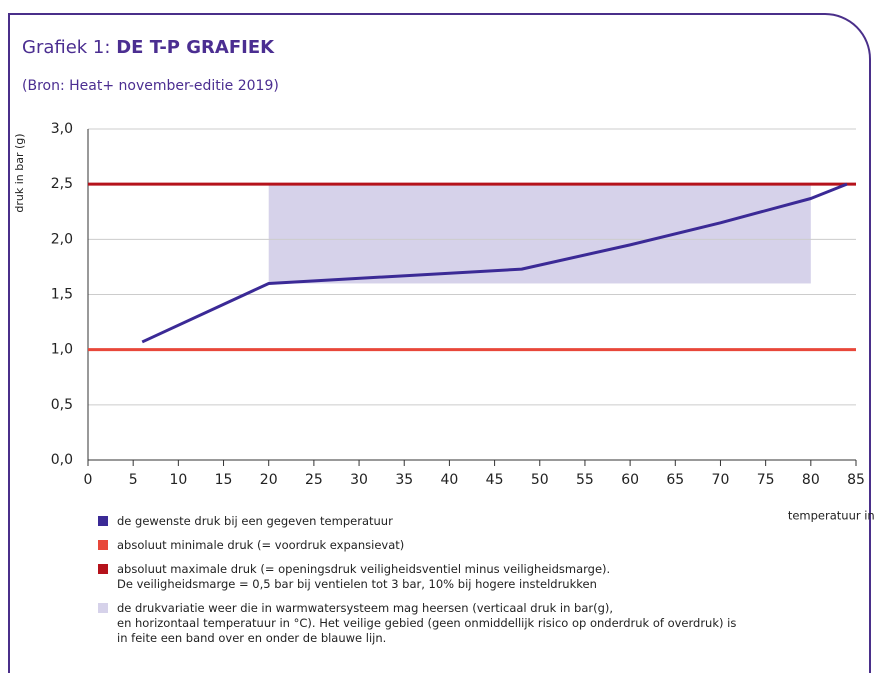 The image size is (879, 673). I want to click on x-tick-label: 75, so click(766, 480).